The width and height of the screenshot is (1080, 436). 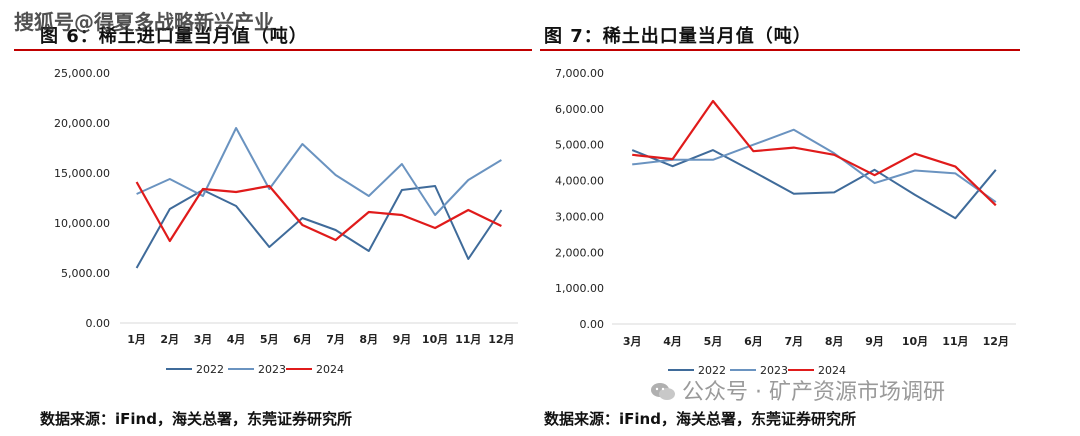 What do you see at coordinates (579, 252) in the screenshot?
I see `y-tick-label: 2,000.00` at bounding box center [579, 252].